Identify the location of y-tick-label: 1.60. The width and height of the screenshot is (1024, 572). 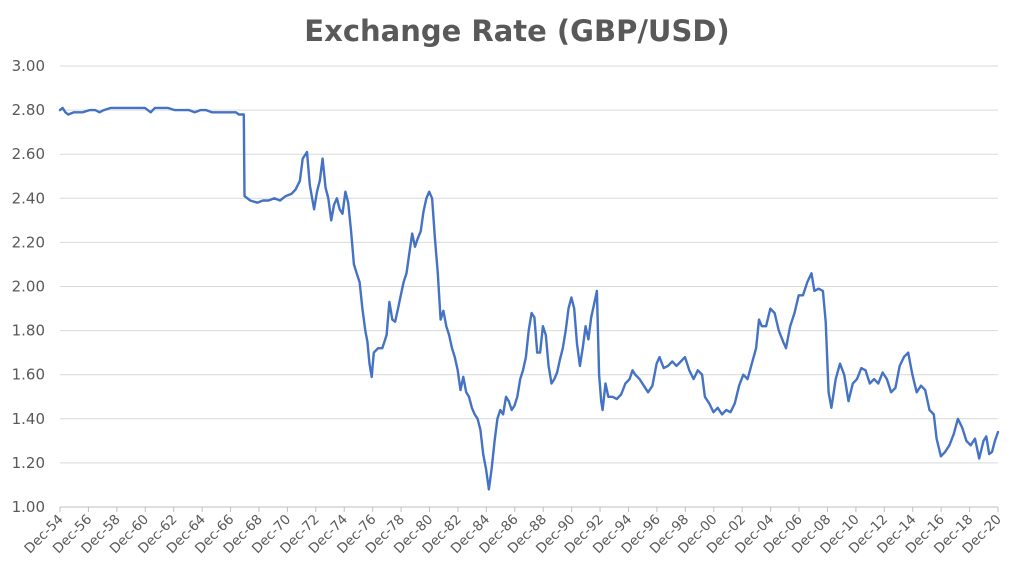
(28, 375).